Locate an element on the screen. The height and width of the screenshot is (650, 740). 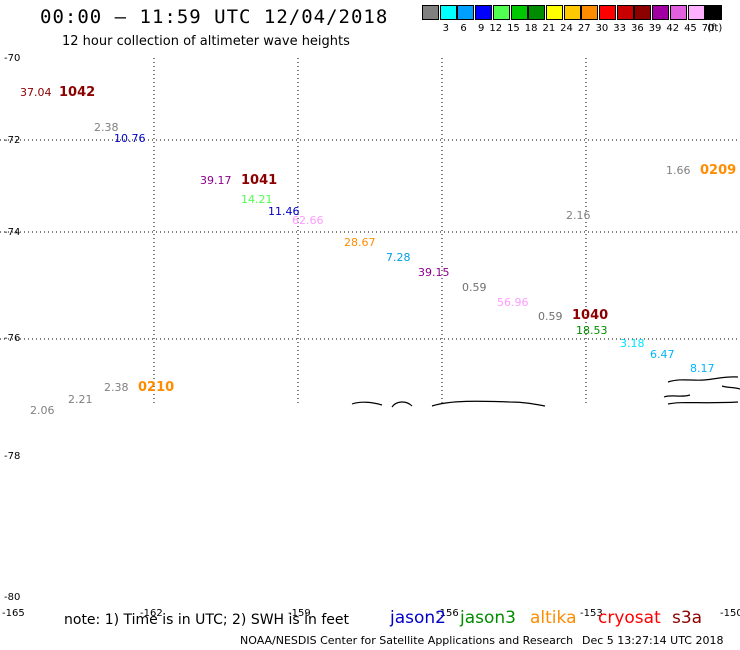
pass-time-tag: 0210 is located at coordinates (156, 387).